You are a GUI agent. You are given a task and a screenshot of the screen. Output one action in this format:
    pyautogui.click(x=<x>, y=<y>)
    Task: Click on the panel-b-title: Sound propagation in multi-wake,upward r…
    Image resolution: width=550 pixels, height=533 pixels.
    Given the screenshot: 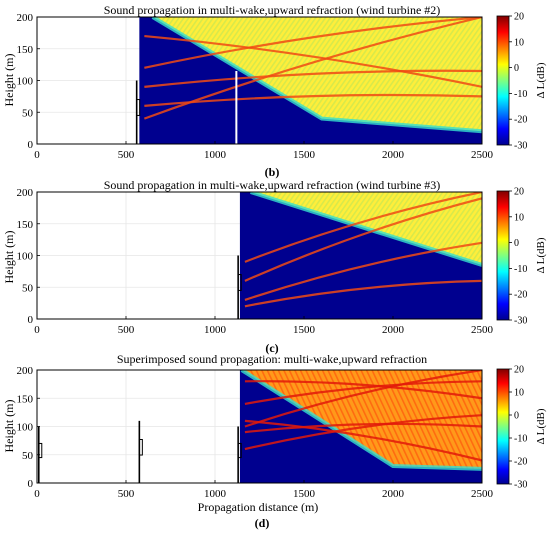 What is the action you would take?
    pyautogui.click(x=272, y=10)
    